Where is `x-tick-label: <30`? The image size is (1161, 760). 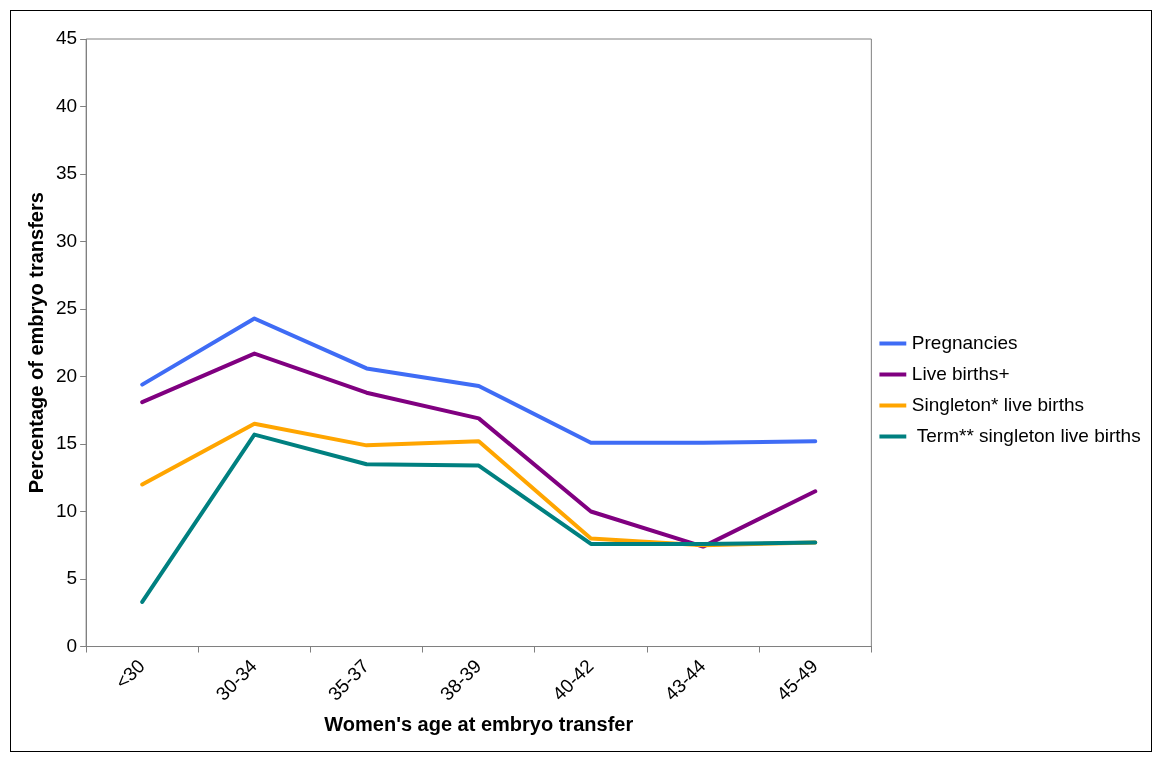
x-tick-label: <30 is located at coordinates (130, 674).